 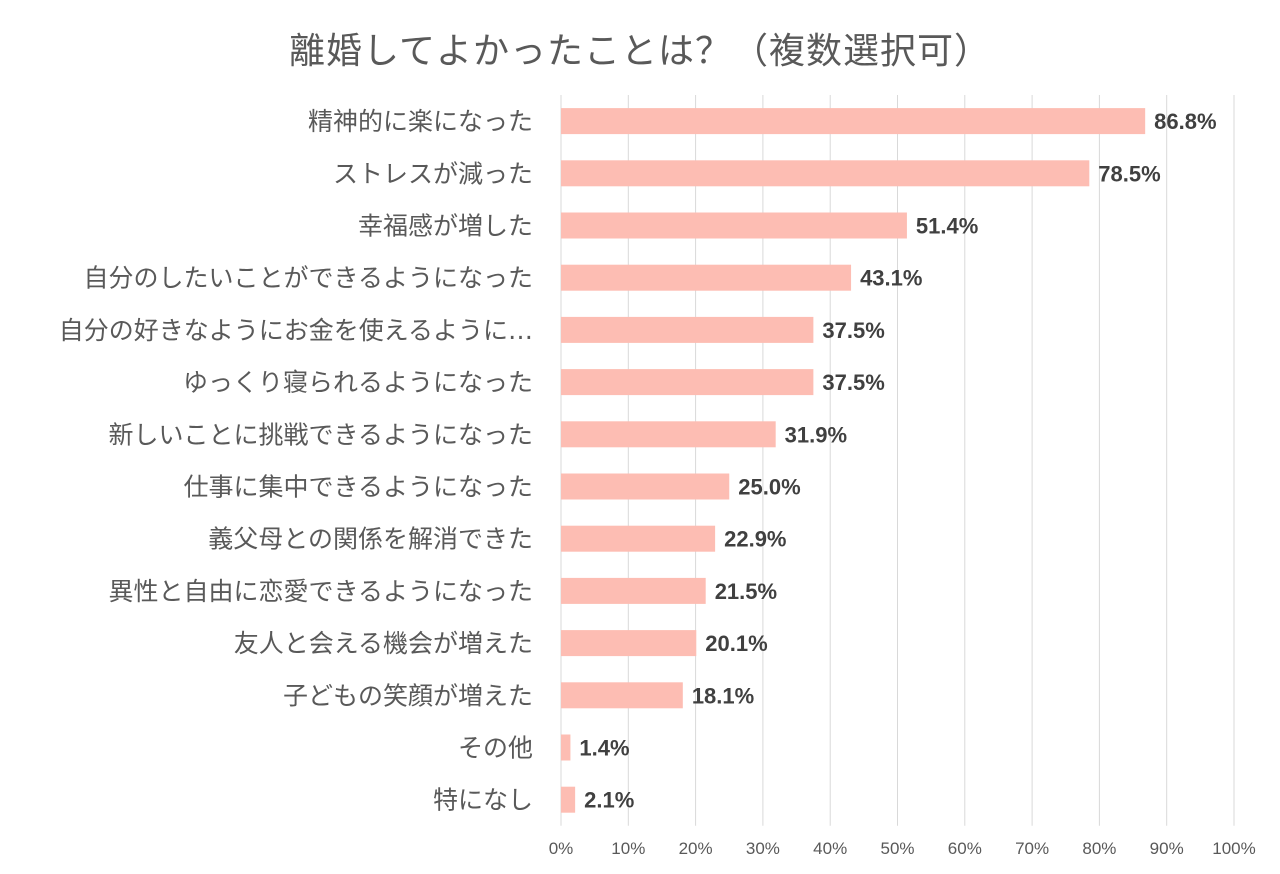 I want to click on category-label: 義父母との関係を解消できた, so click(x=370, y=539).